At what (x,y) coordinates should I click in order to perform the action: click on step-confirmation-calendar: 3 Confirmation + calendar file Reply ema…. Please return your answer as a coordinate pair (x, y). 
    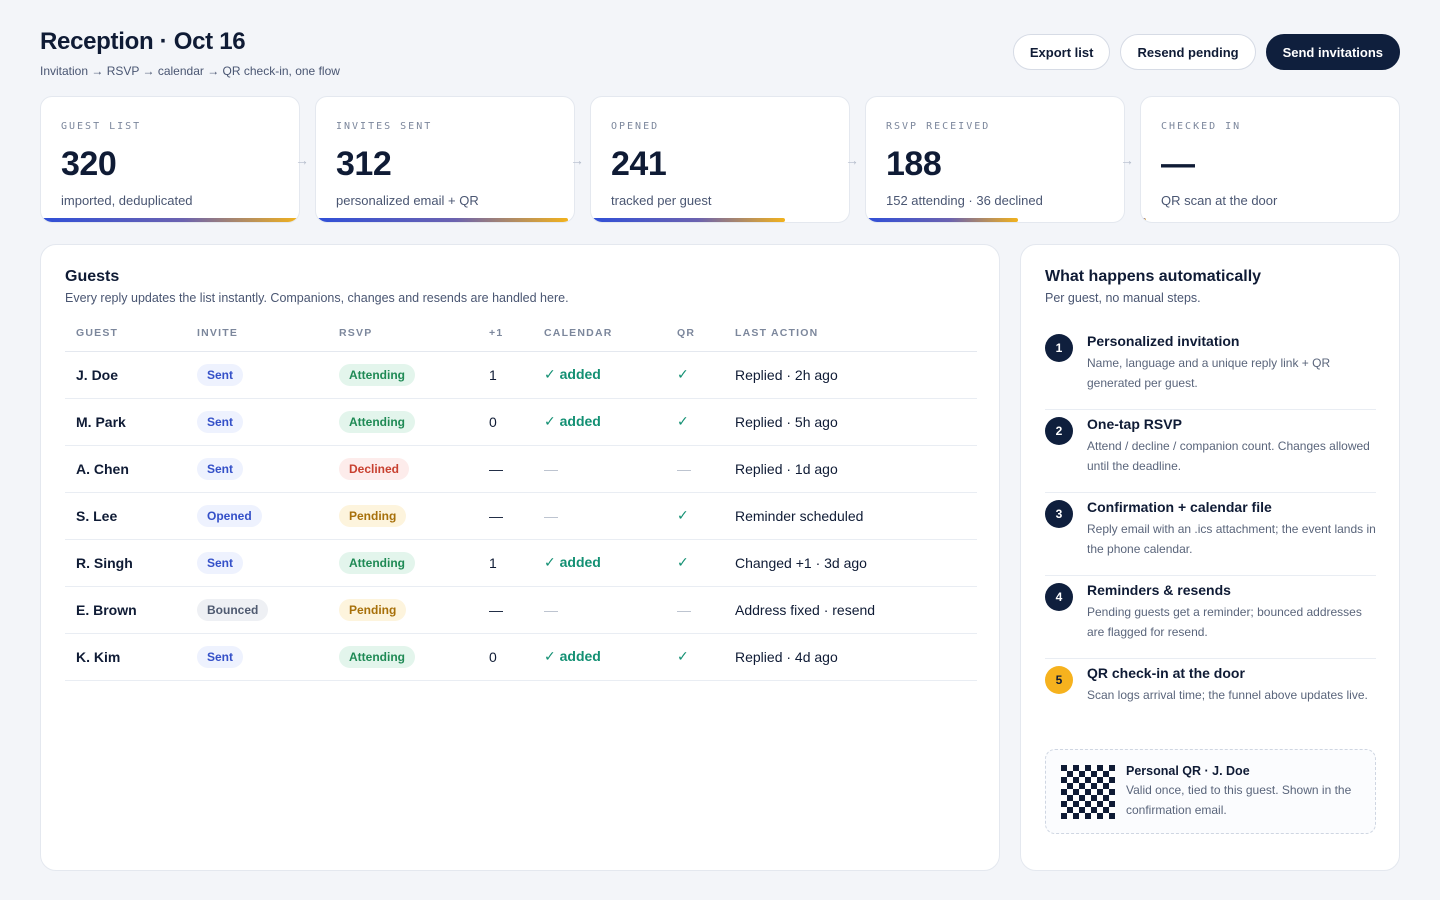
    Looking at the image, I should click on (1210, 534).